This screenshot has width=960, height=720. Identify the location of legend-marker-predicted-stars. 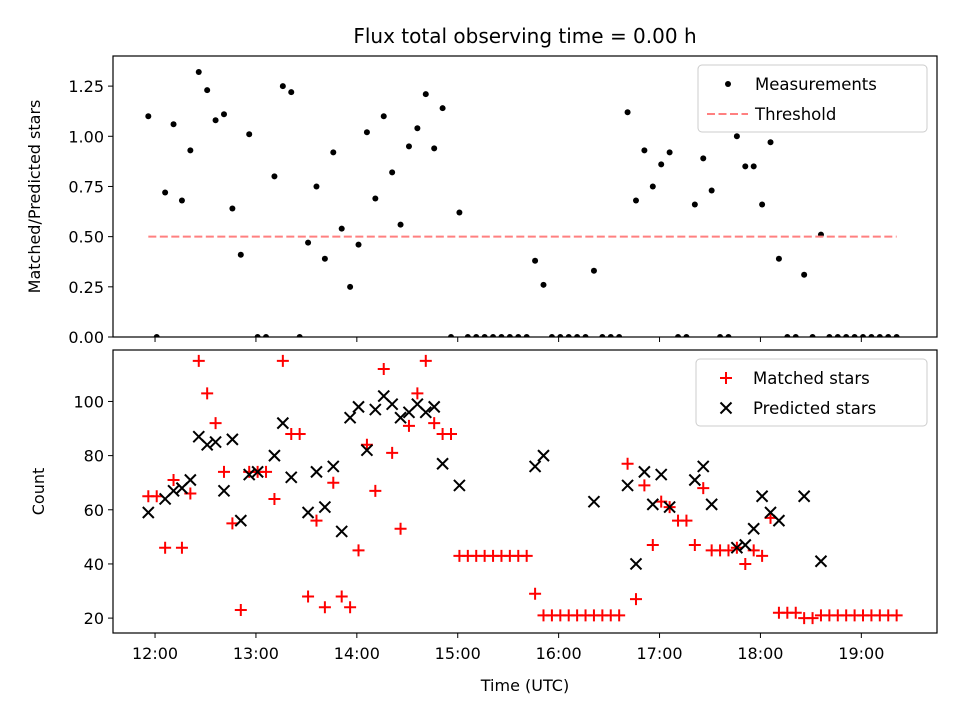
(726, 408).